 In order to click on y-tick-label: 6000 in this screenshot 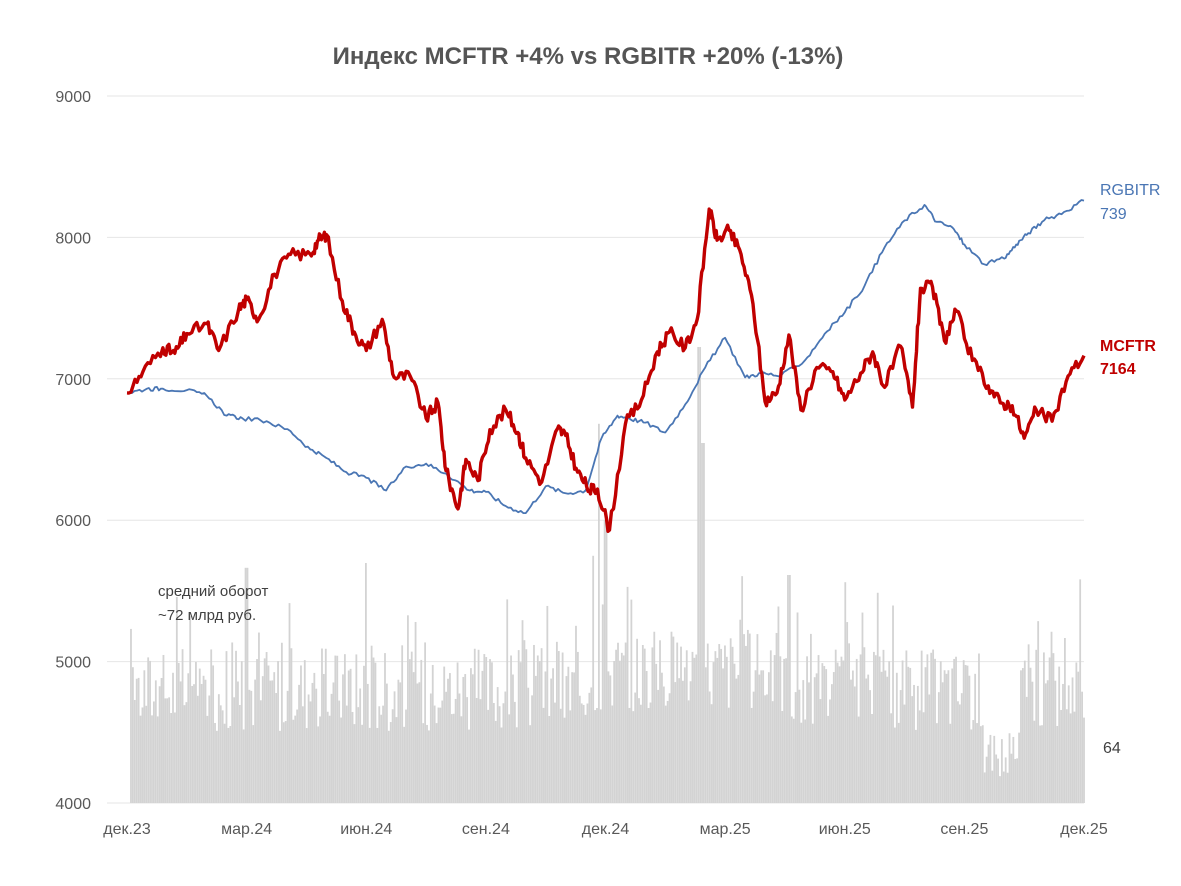, I will do `click(73, 521)`.